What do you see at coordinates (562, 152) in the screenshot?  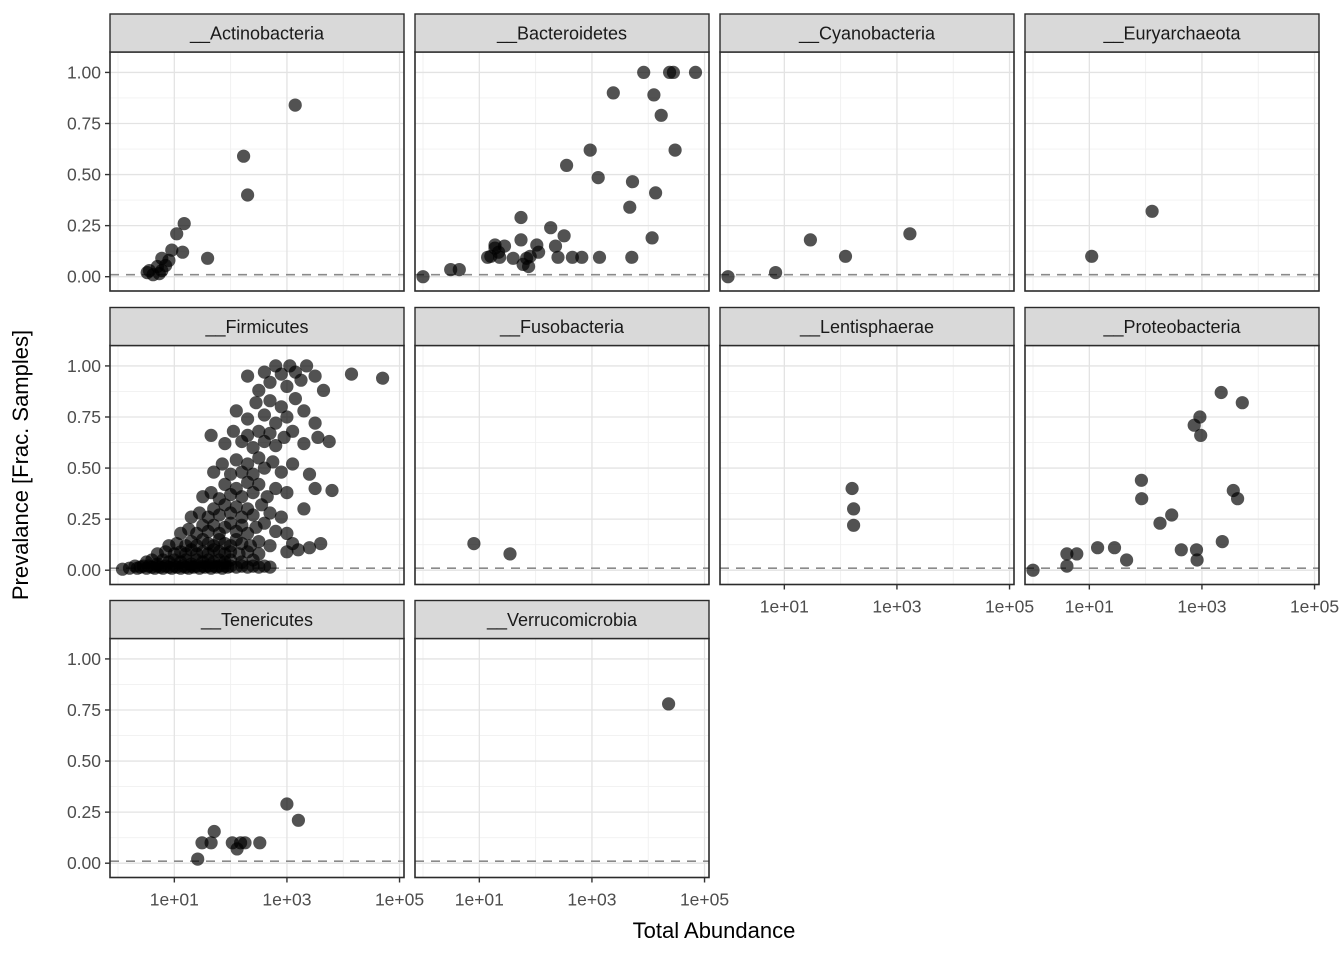 I see `facet-panel: __Bacteroidetes` at bounding box center [562, 152].